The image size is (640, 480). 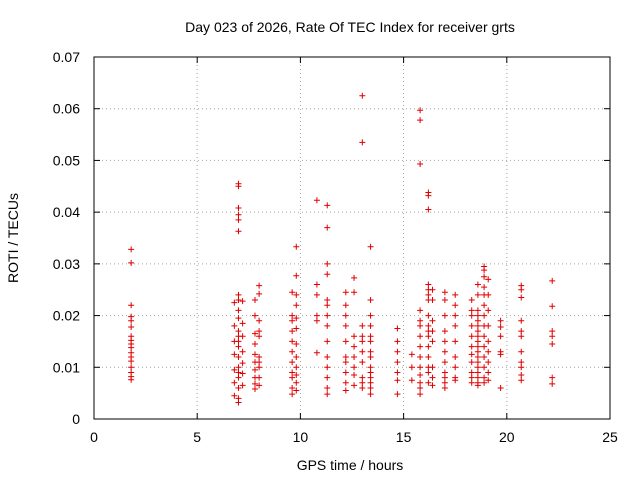 I want to click on x-tick-label: 10, so click(x=301, y=437).